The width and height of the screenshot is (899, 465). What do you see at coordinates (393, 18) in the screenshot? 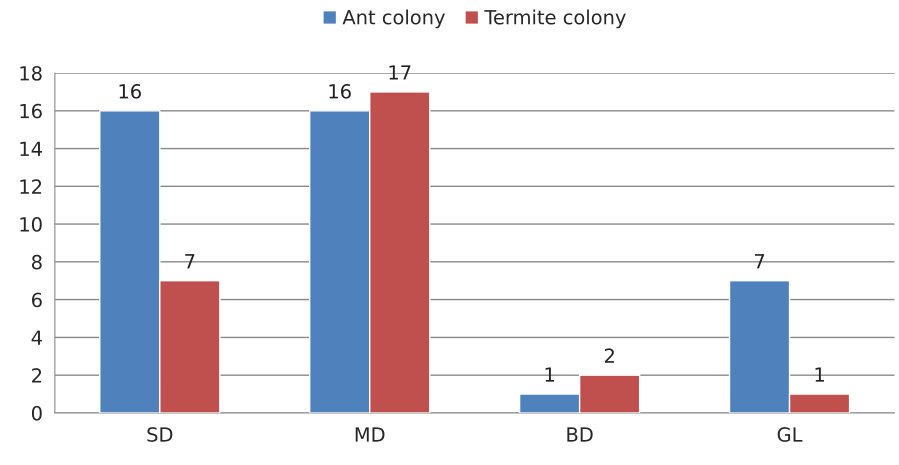
I see `legend-label: Ant colony` at bounding box center [393, 18].